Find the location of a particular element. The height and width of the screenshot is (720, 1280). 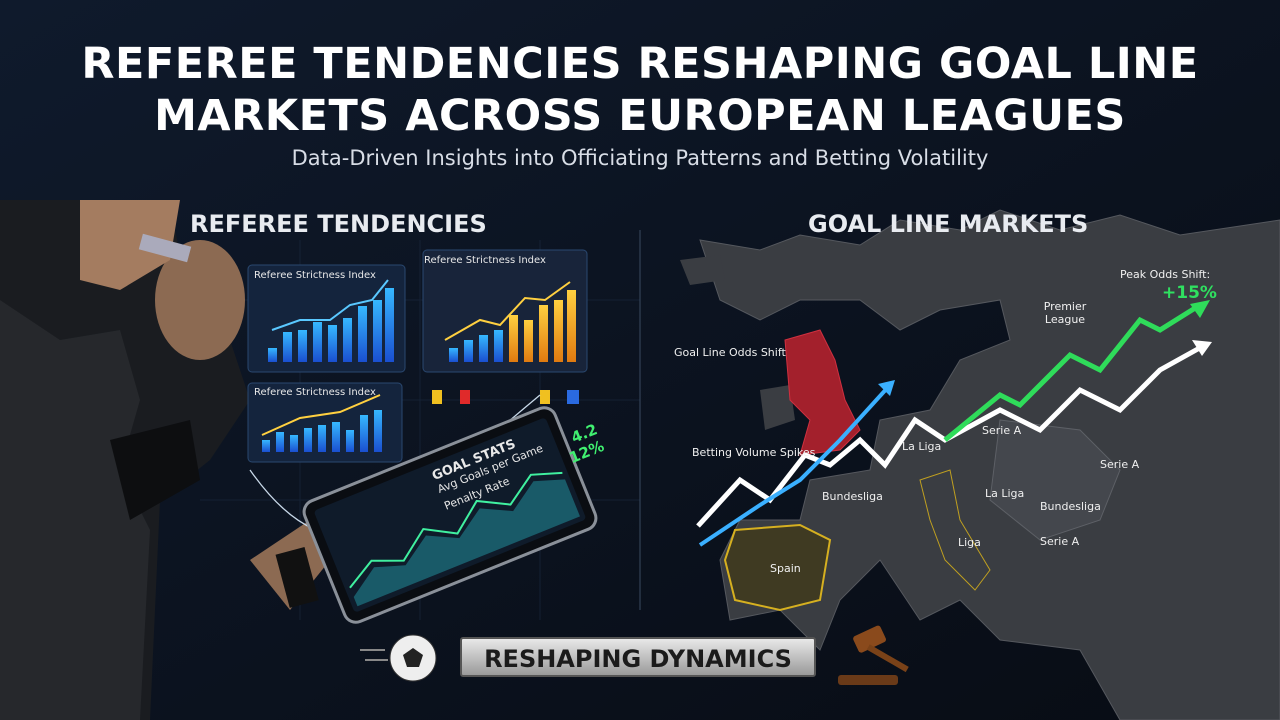

section-heading: GOAL LINE MARKETS is located at coordinates (948, 224).